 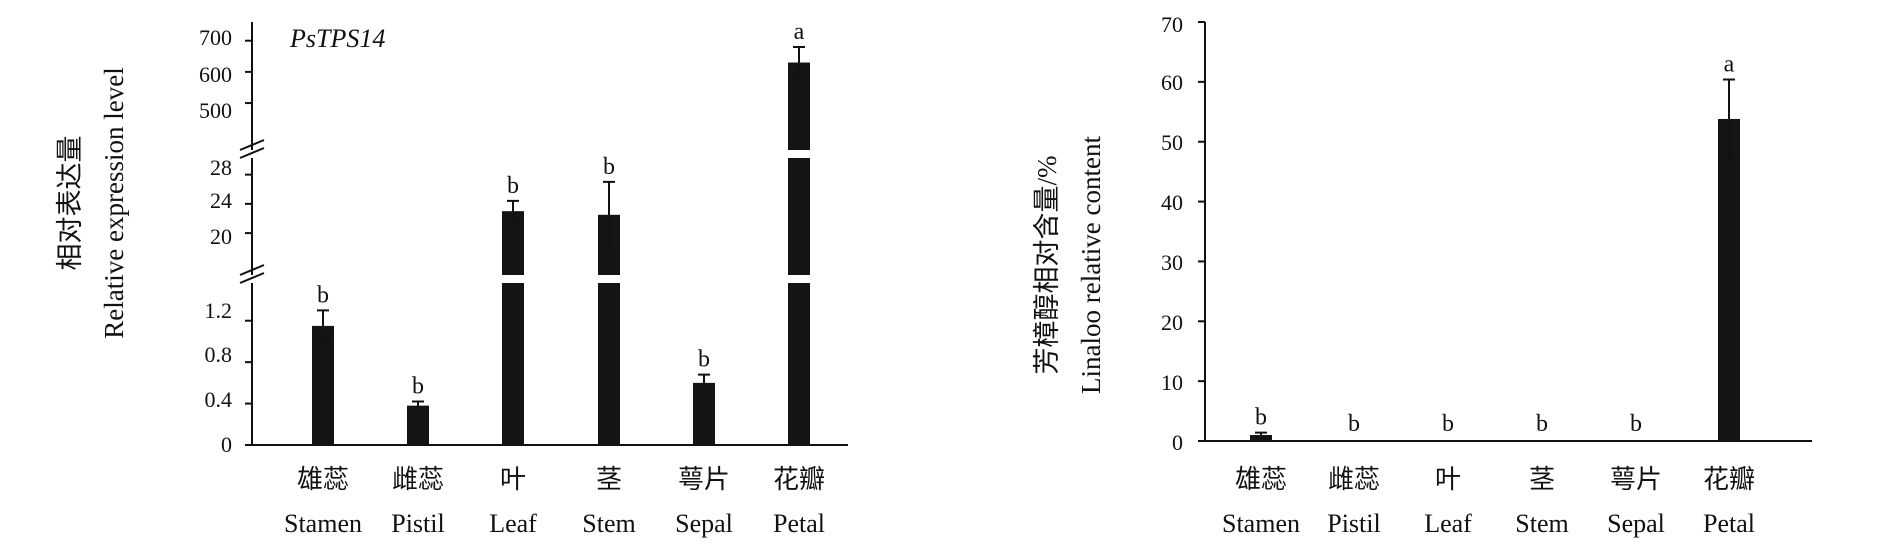 I want to click on chart1-significance-label: a, so click(x=799, y=32).